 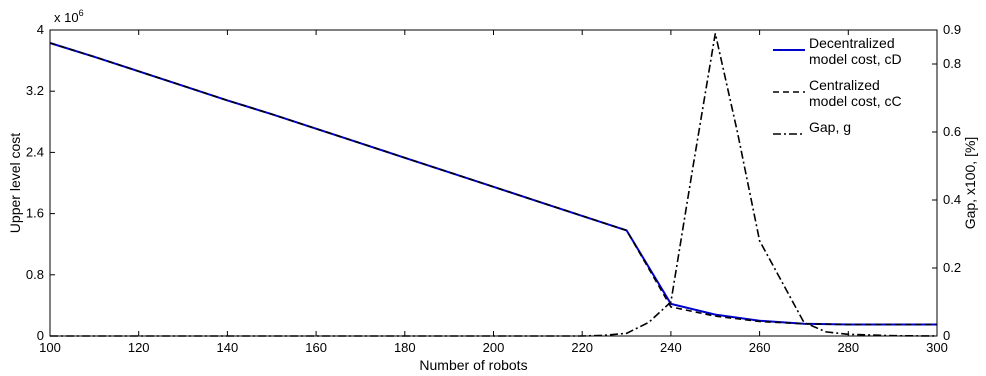 I want to click on y-left-tick-label: 0.8, so click(x=35, y=274).